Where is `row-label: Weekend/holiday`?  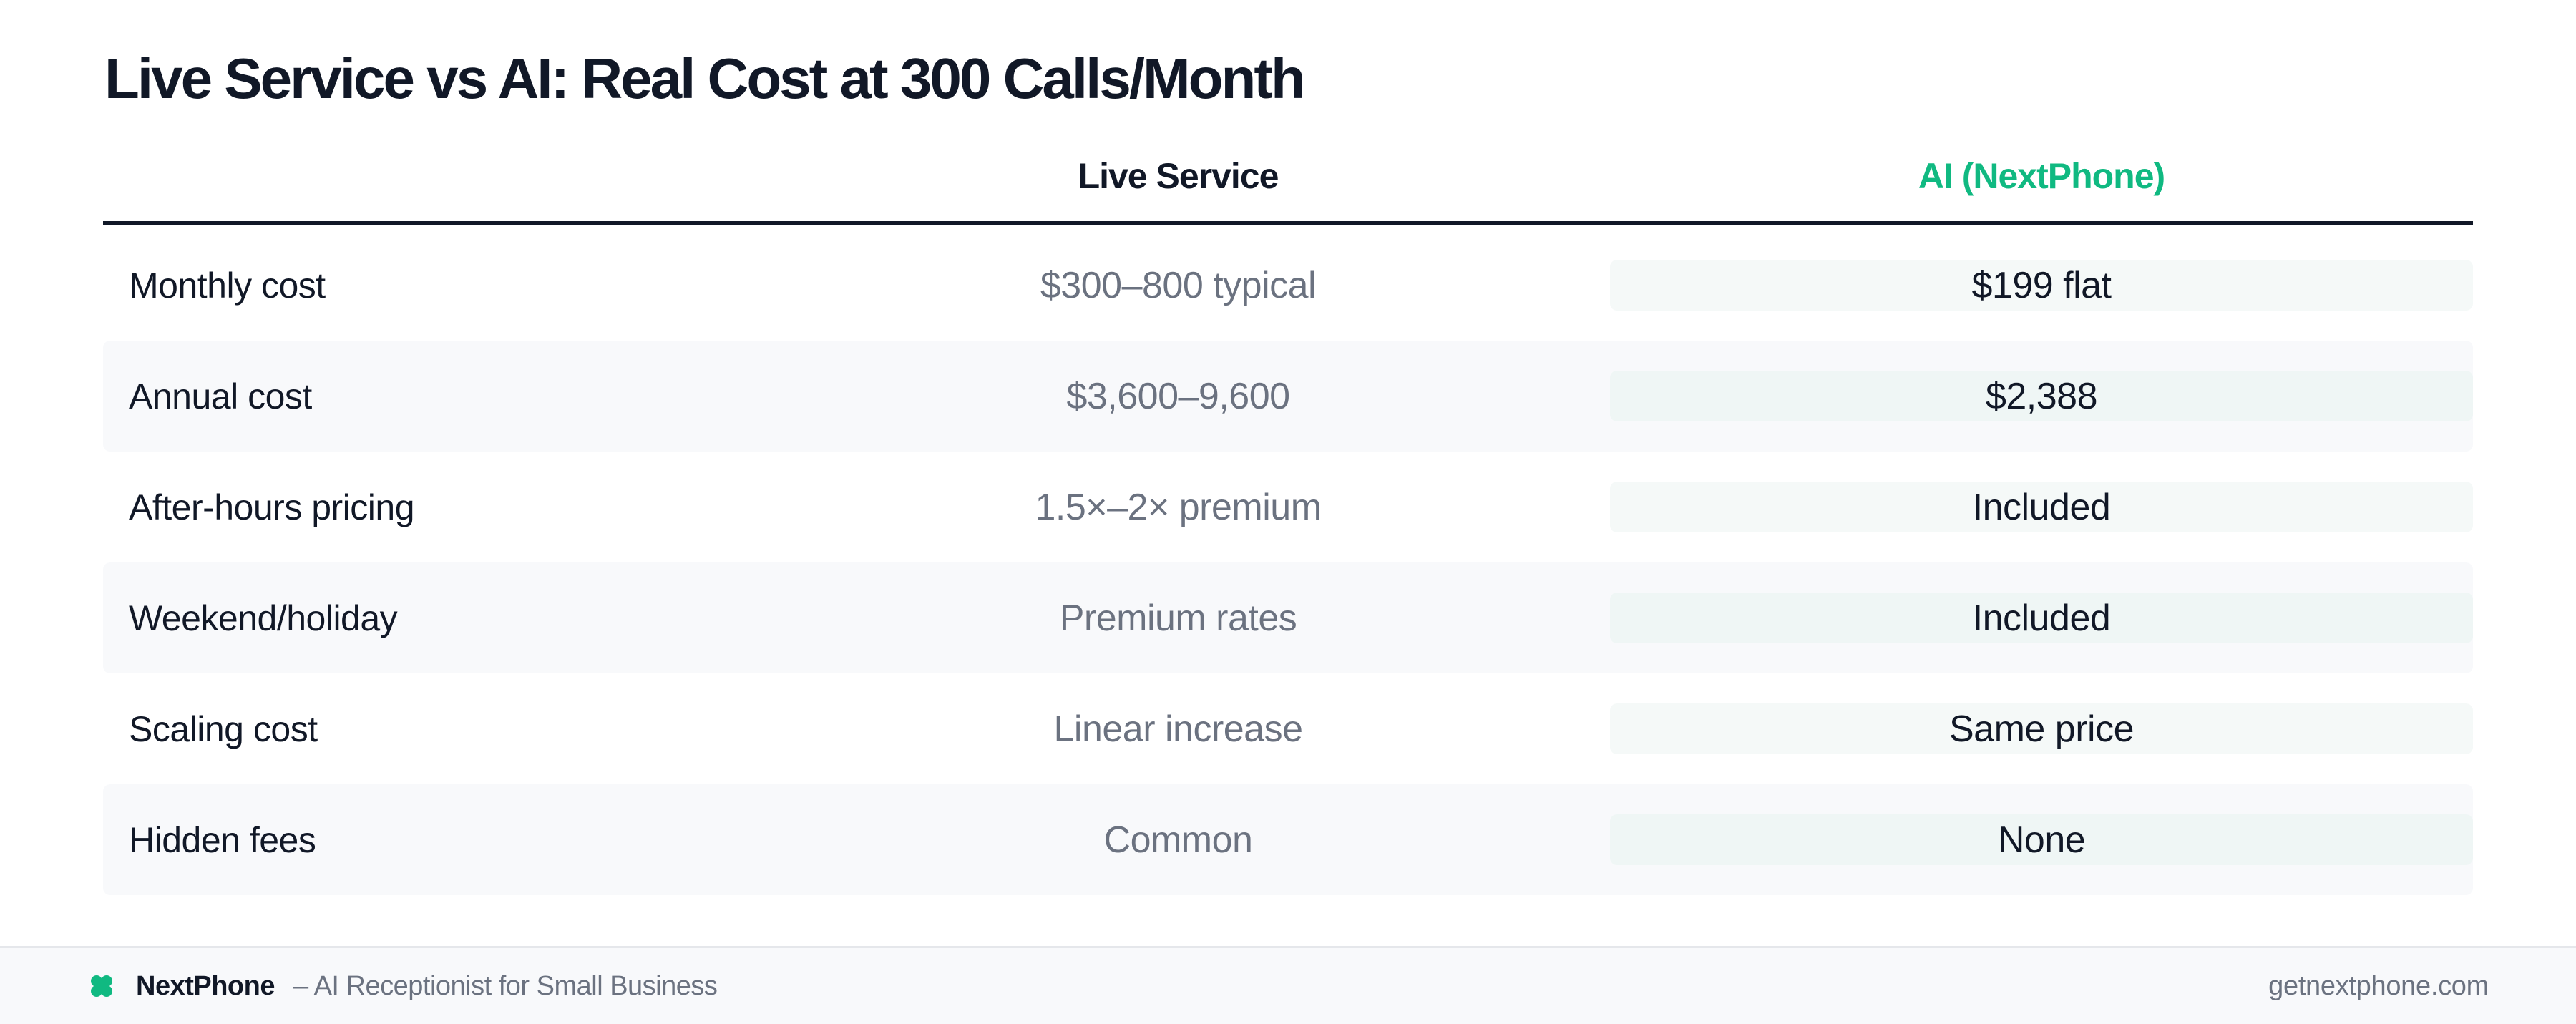 row-label: Weekend/holiday is located at coordinates (263, 618).